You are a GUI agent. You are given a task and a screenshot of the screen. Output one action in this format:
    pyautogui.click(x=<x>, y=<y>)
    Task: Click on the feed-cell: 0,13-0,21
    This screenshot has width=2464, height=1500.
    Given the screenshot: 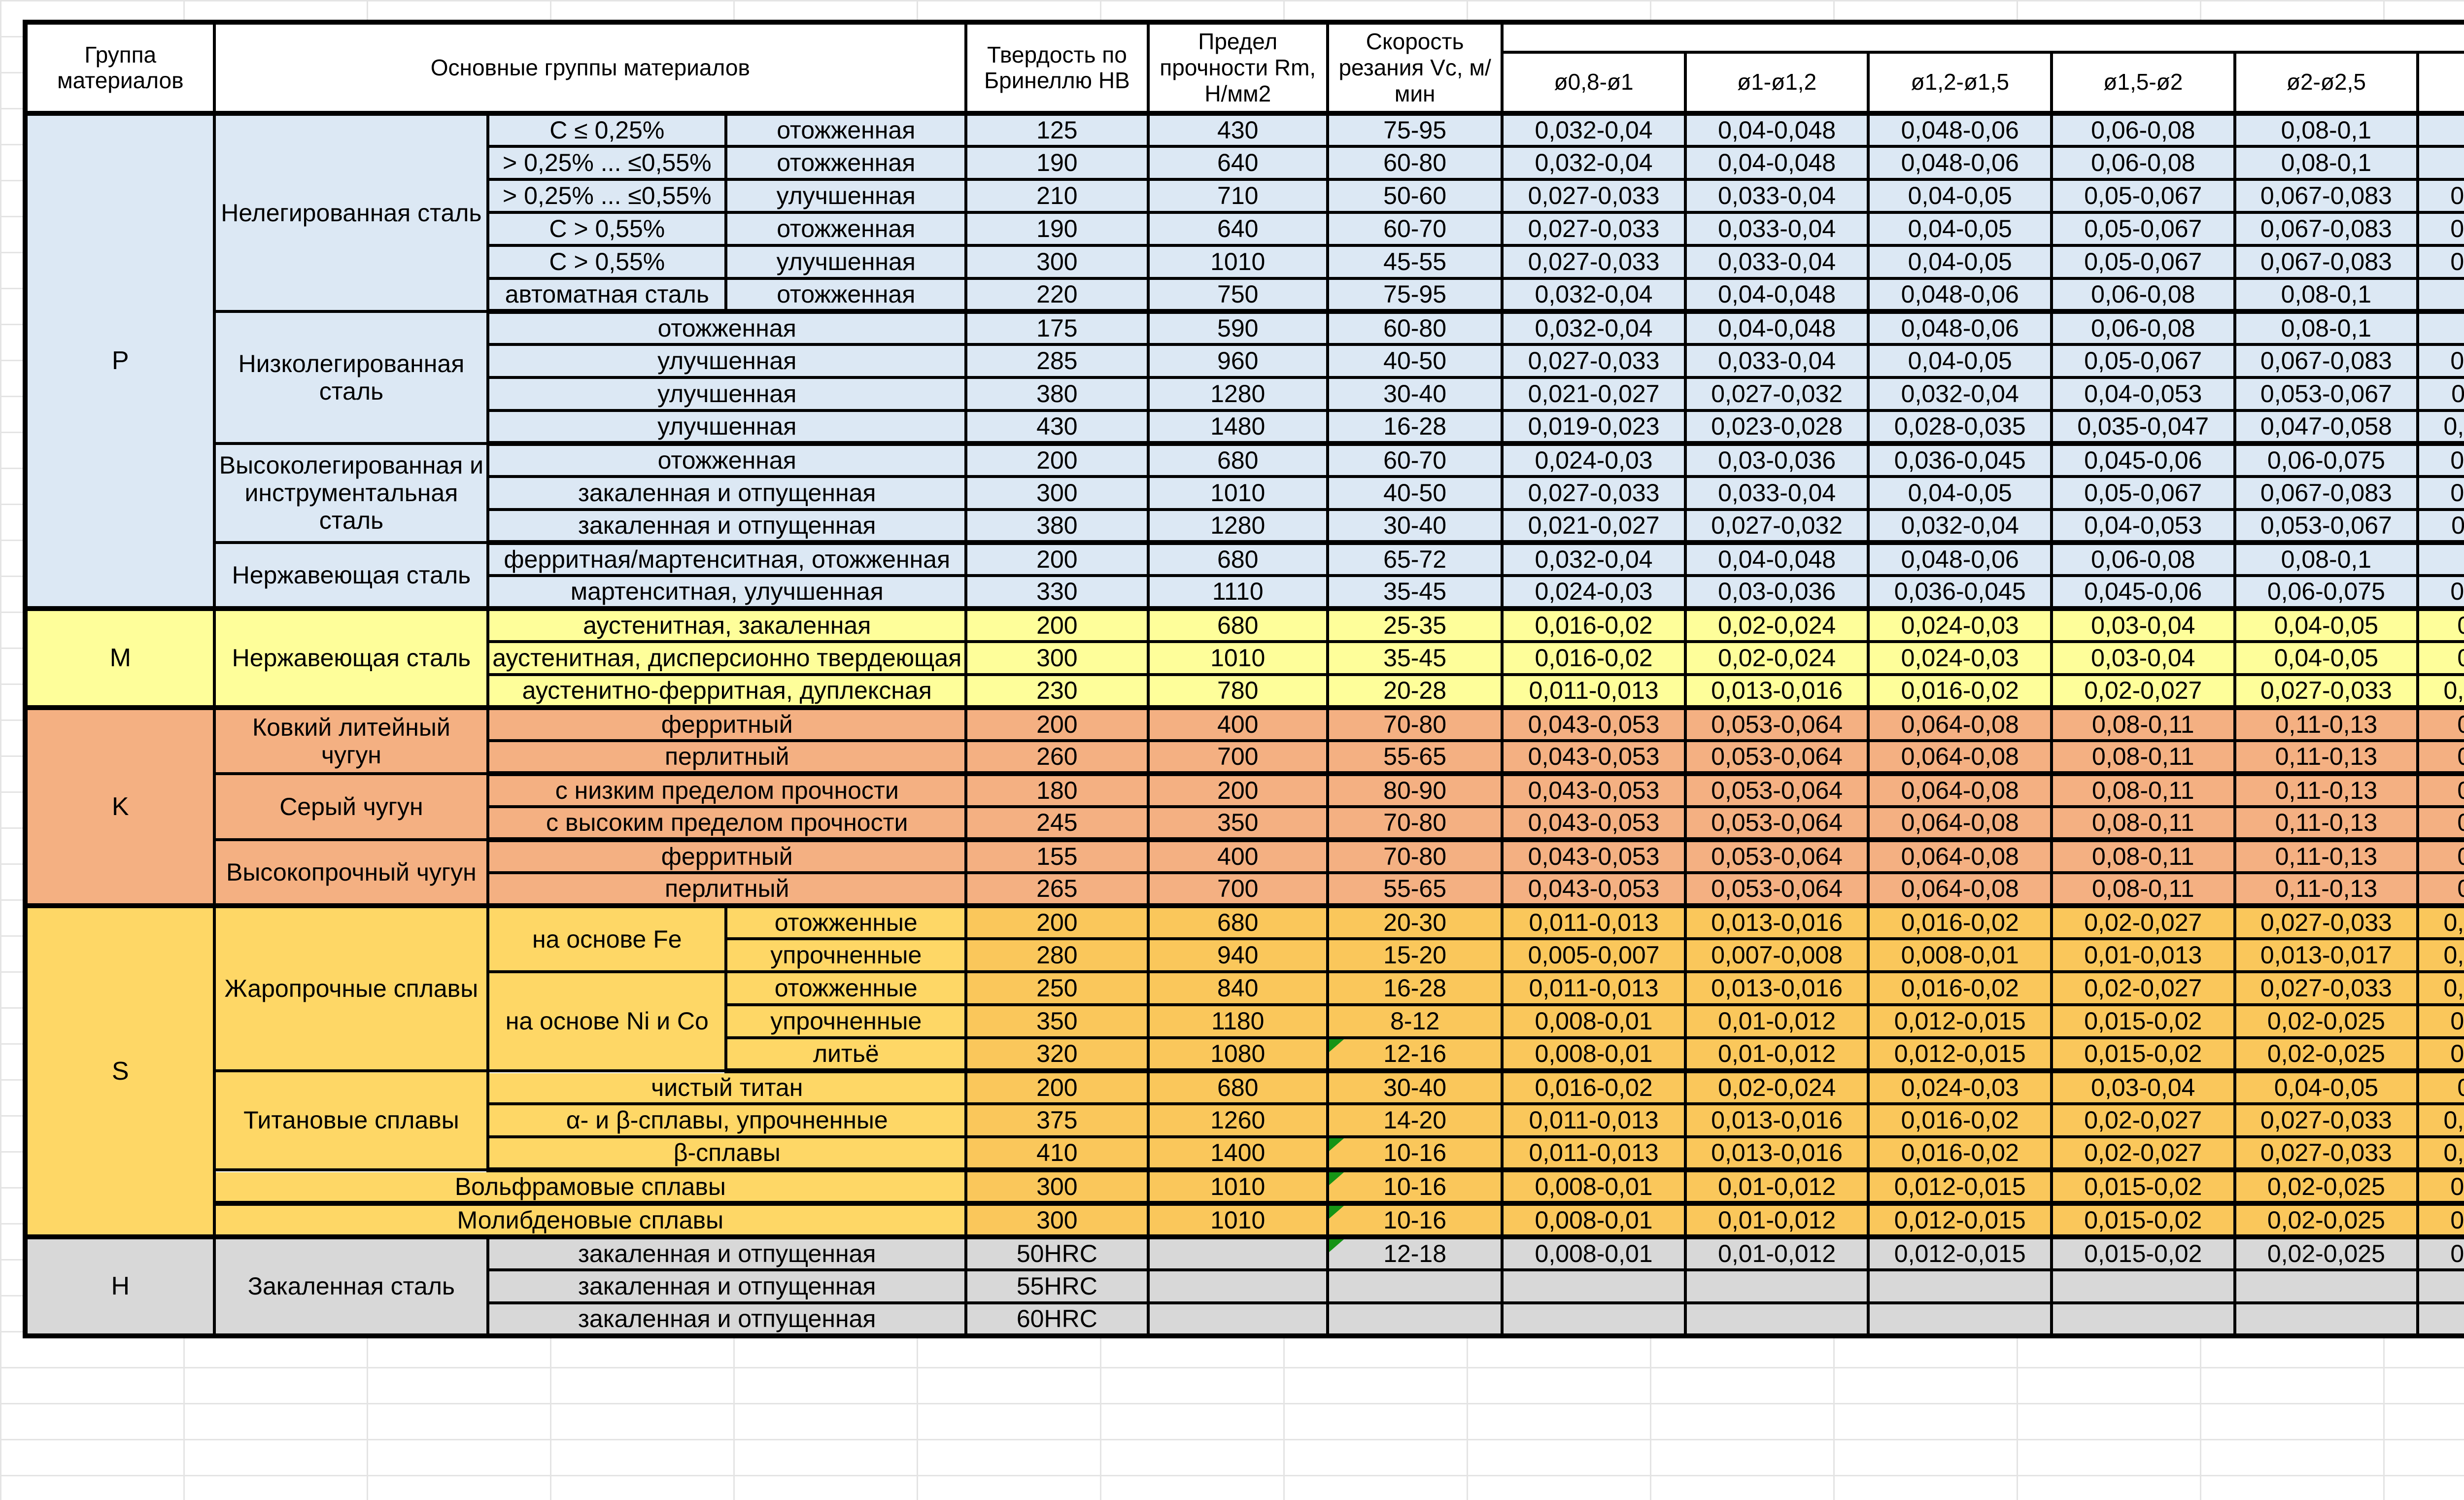 What is the action you would take?
    pyautogui.click(x=2440, y=856)
    